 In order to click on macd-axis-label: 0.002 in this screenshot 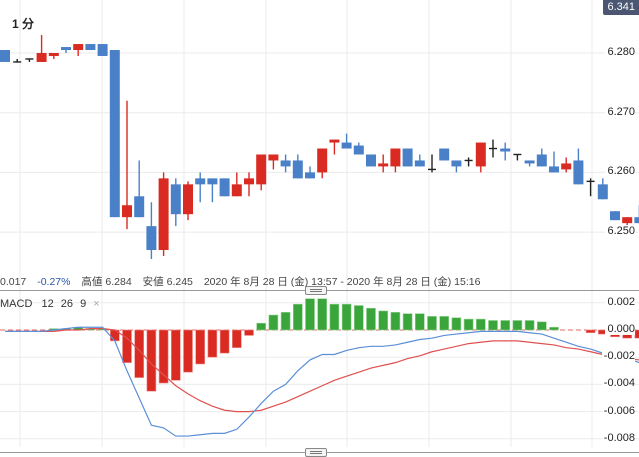, I will do `click(620, 301)`.